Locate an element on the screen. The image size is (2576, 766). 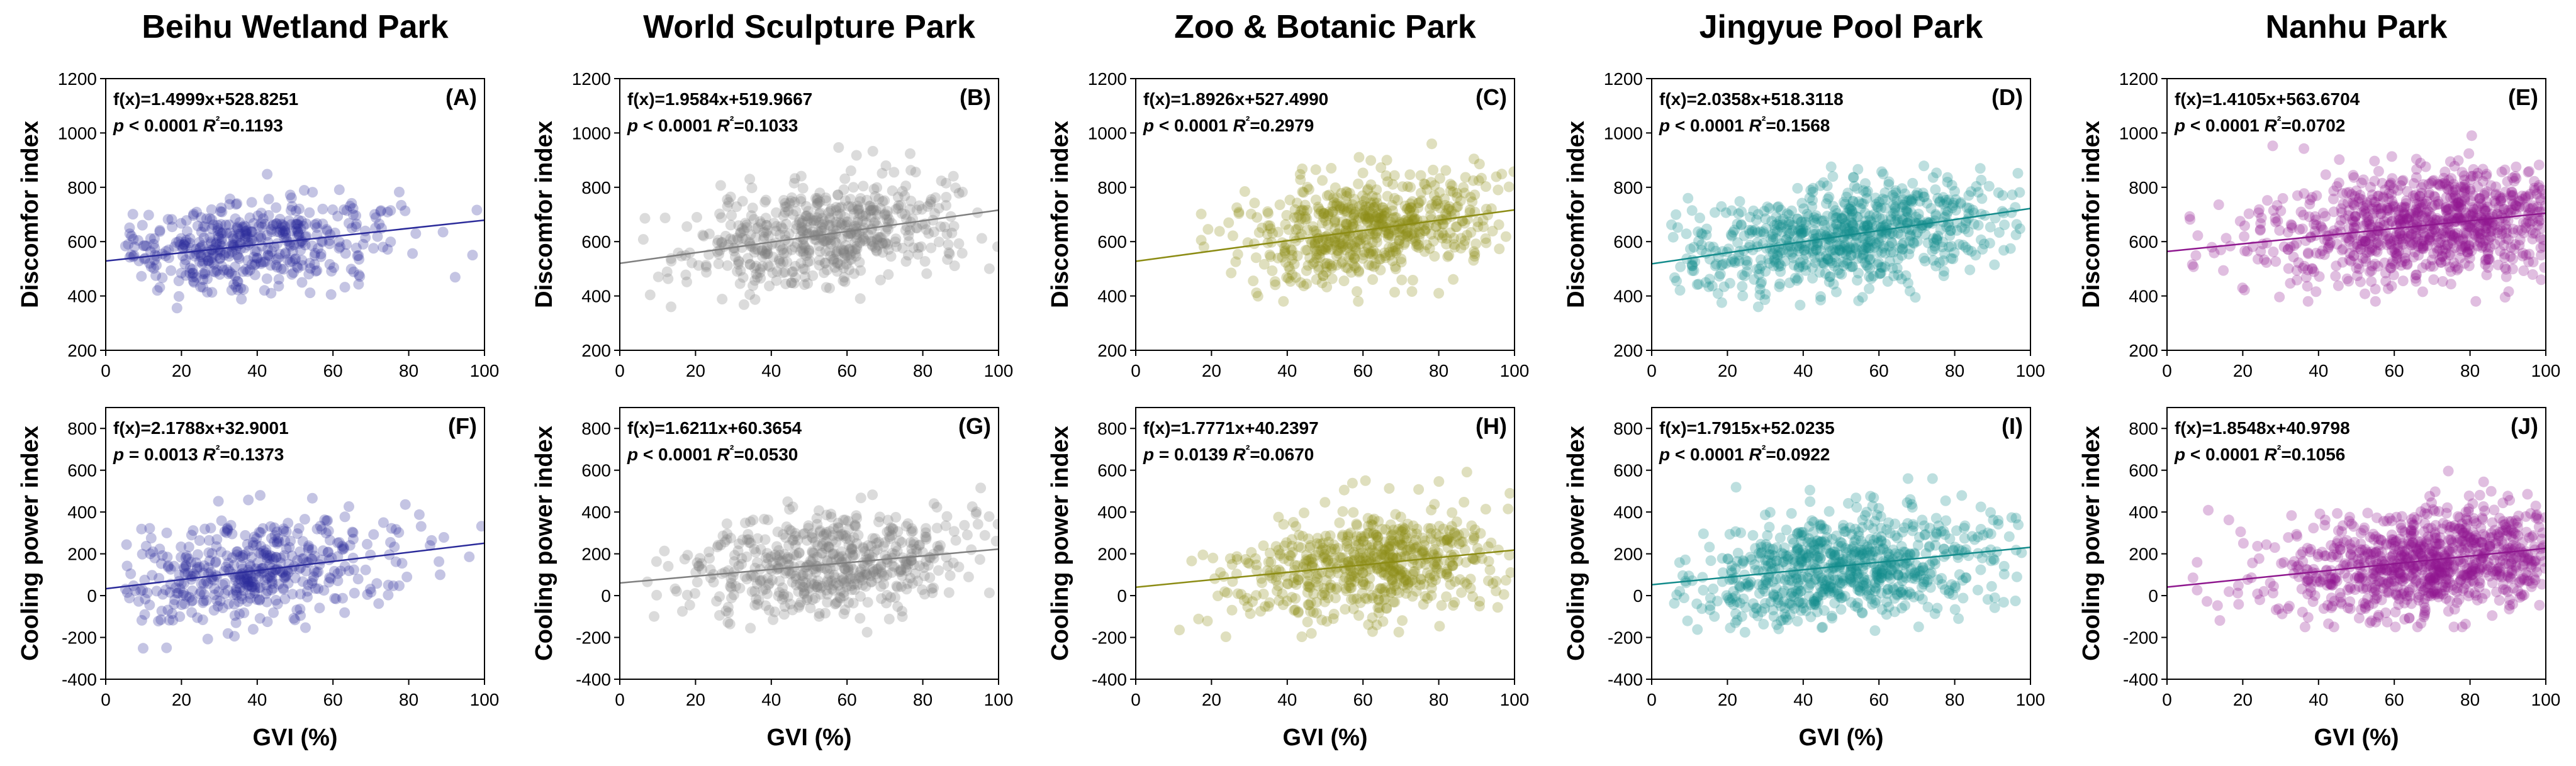
y-tick-label: 1000 is located at coordinates (1623, 133).